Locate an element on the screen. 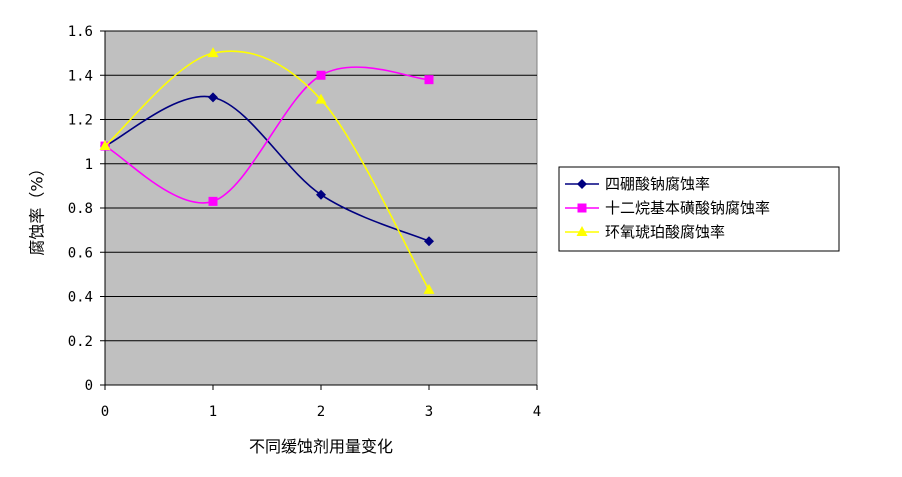 This screenshot has height=477, width=902. y-tick-label: 0.2 is located at coordinates (80, 342).